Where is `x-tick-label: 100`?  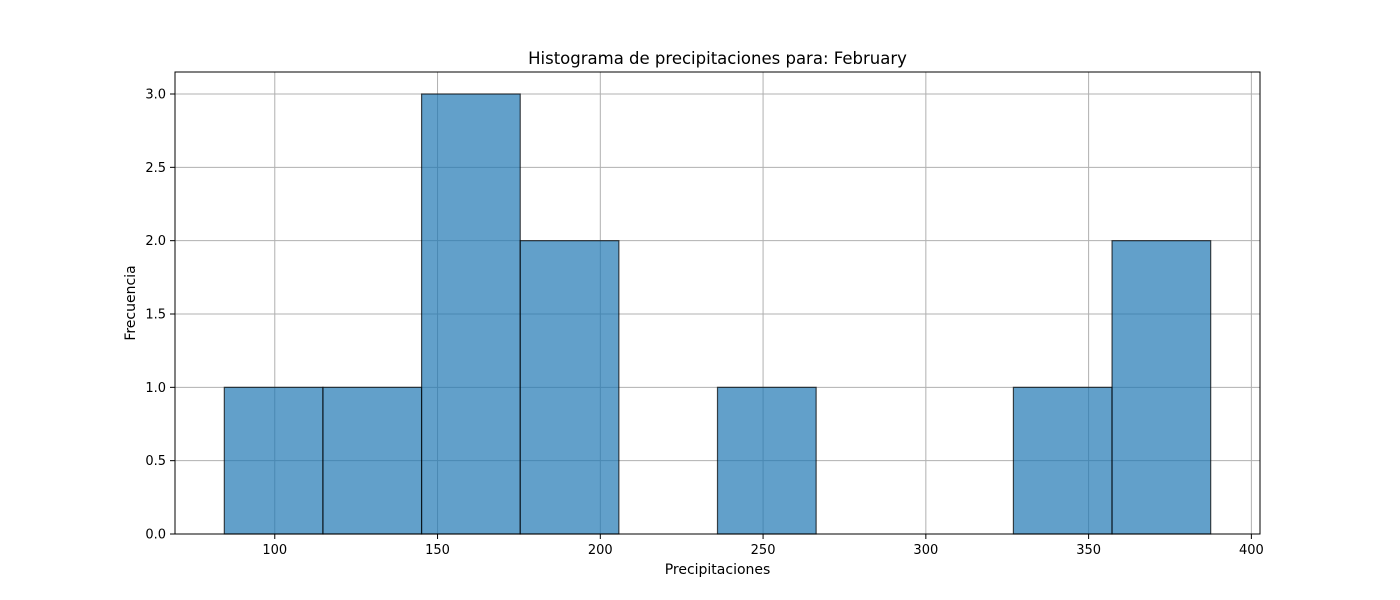 x-tick-label: 100 is located at coordinates (274, 550).